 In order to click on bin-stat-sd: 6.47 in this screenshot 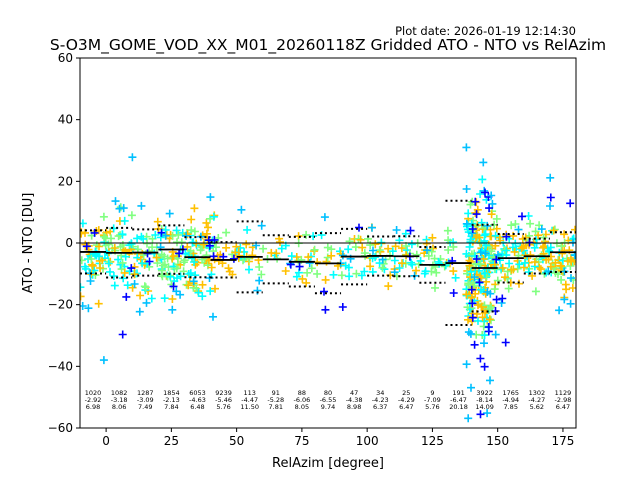, I will do `click(406, 407)`.